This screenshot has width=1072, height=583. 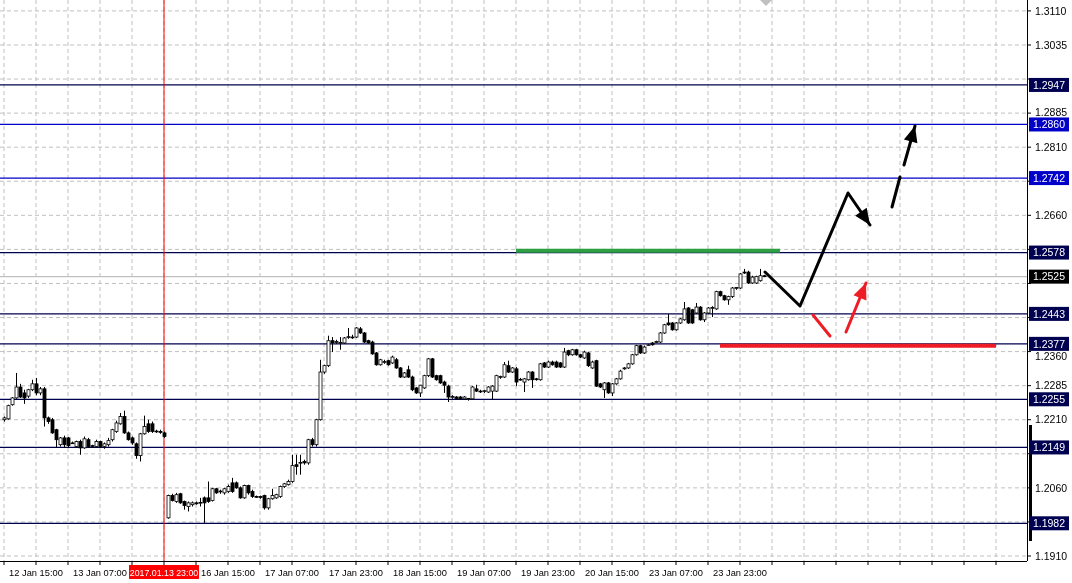 What do you see at coordinates (1049, 84) in the screenshot?
I see `ref-line-label: 1.2947` at bounding box center [1049, 84].